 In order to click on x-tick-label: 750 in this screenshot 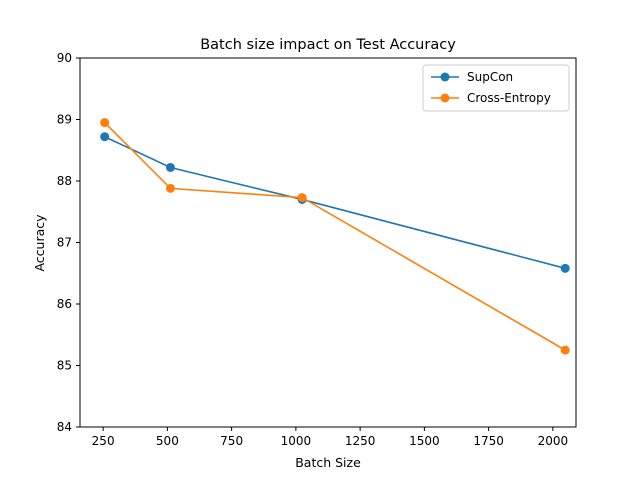, I will do `click(231, 441)`.